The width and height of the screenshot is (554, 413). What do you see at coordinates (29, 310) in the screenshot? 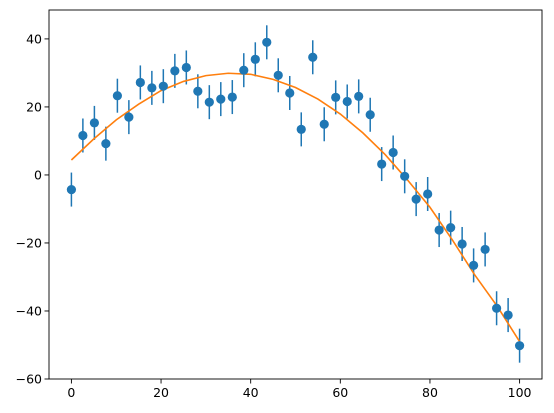
I see `y-tick-label: −40` at bounding box center [29, 310].